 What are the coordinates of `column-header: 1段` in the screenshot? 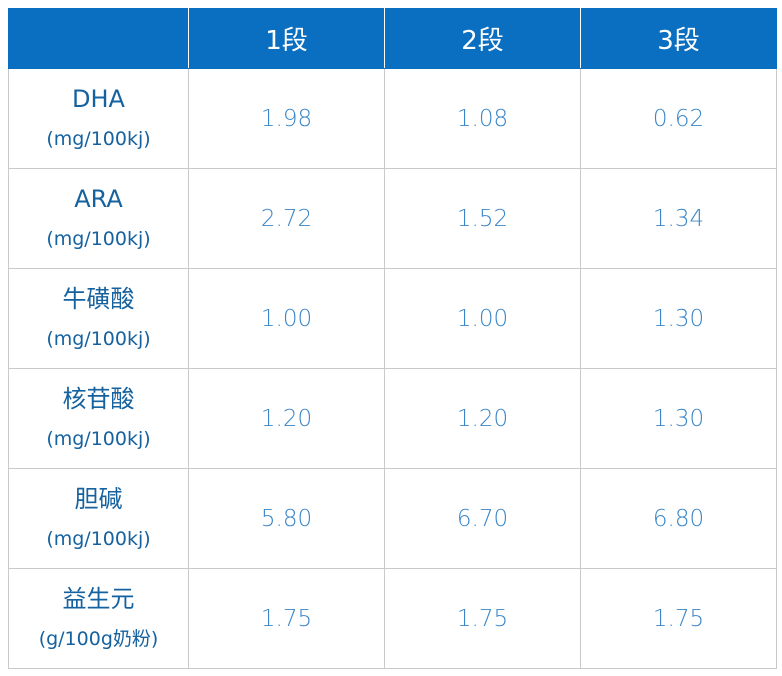 It's located at (286, 38).